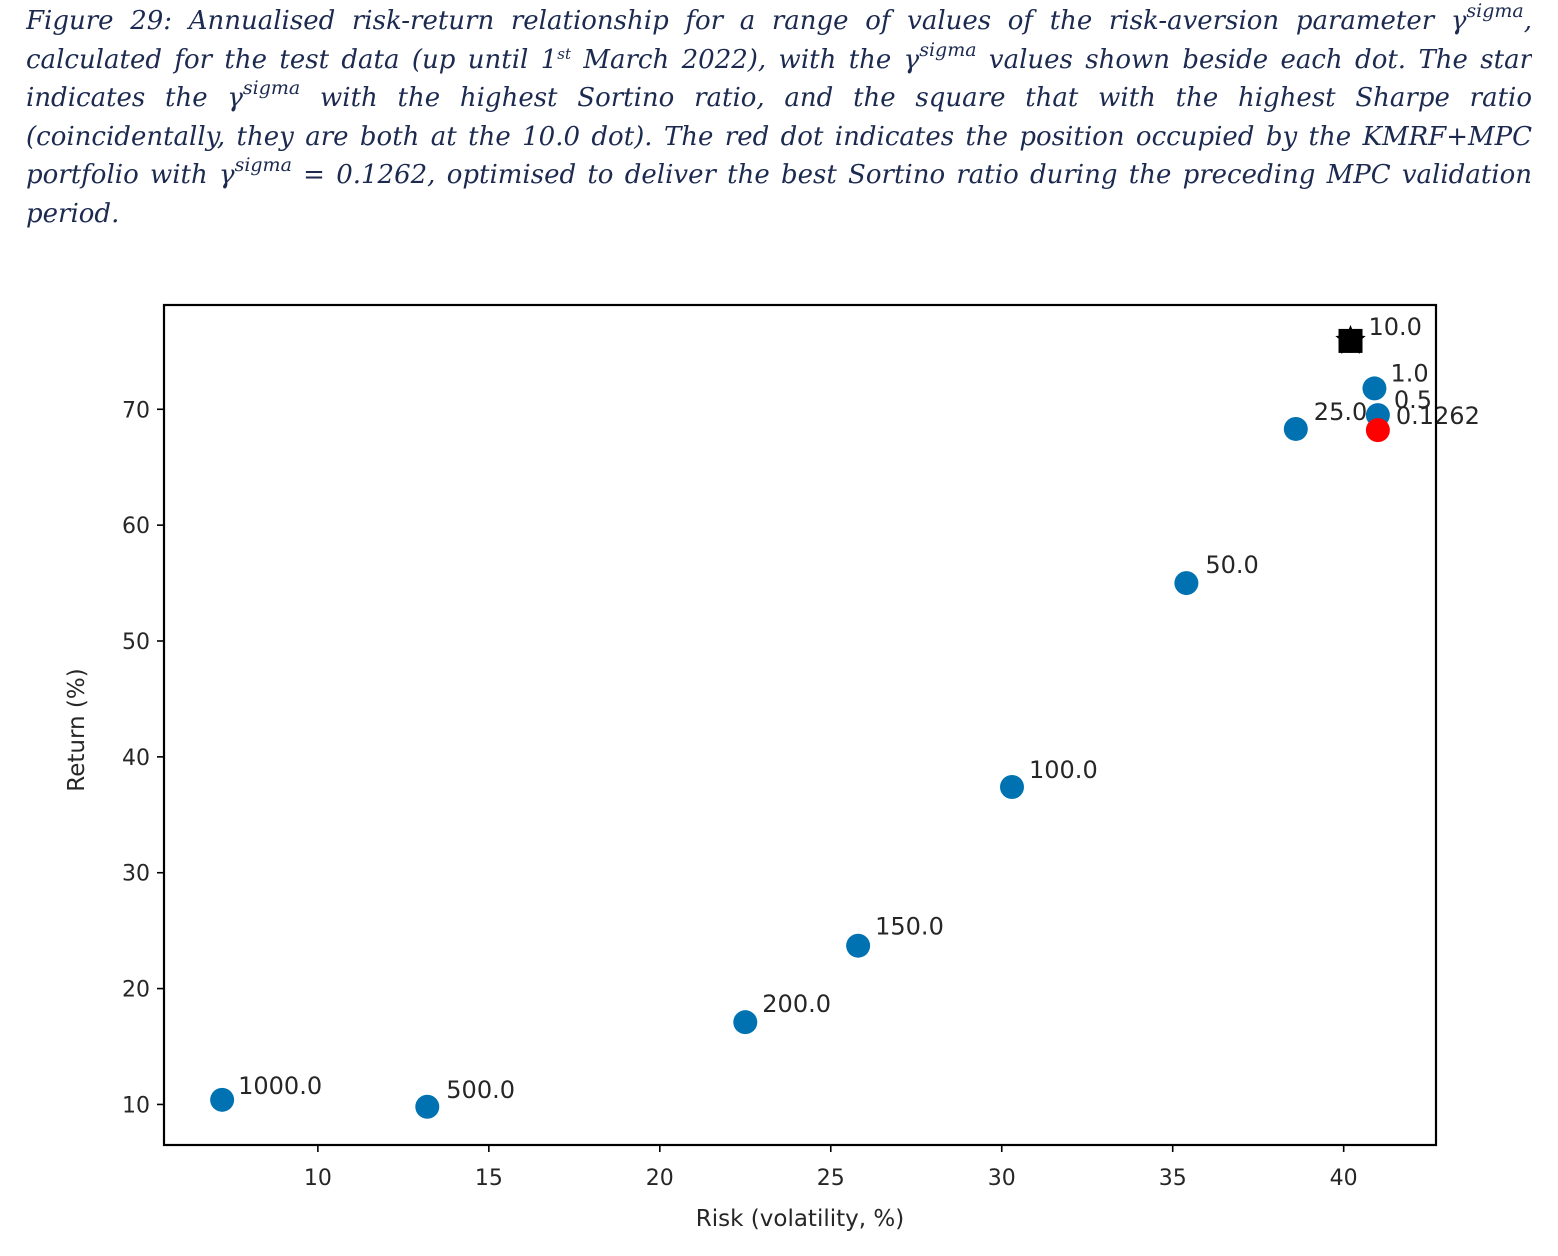  I want to click on x-tick-label: 10, so click(318, 1178).